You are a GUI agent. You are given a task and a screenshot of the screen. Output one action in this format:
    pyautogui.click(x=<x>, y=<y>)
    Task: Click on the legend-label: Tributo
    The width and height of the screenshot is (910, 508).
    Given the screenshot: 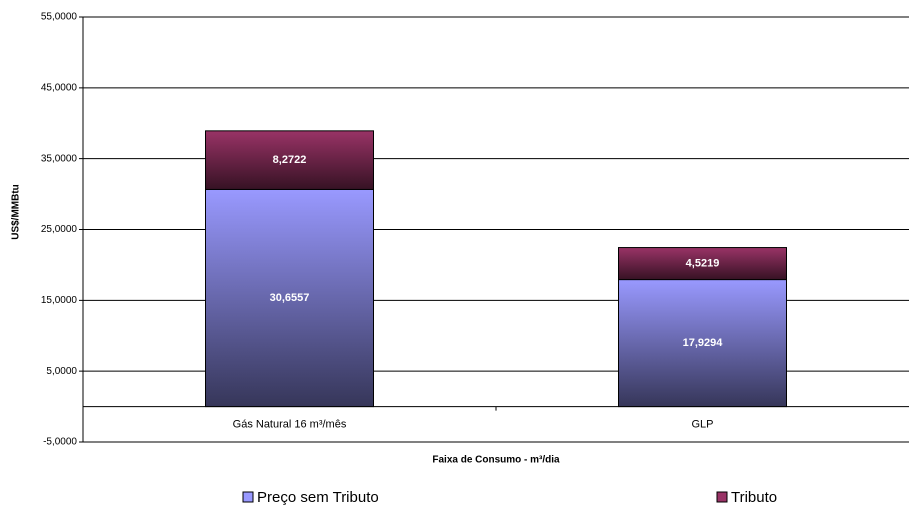 What is the action you would take?
    pyautogui.click(x=754, y=497)
    